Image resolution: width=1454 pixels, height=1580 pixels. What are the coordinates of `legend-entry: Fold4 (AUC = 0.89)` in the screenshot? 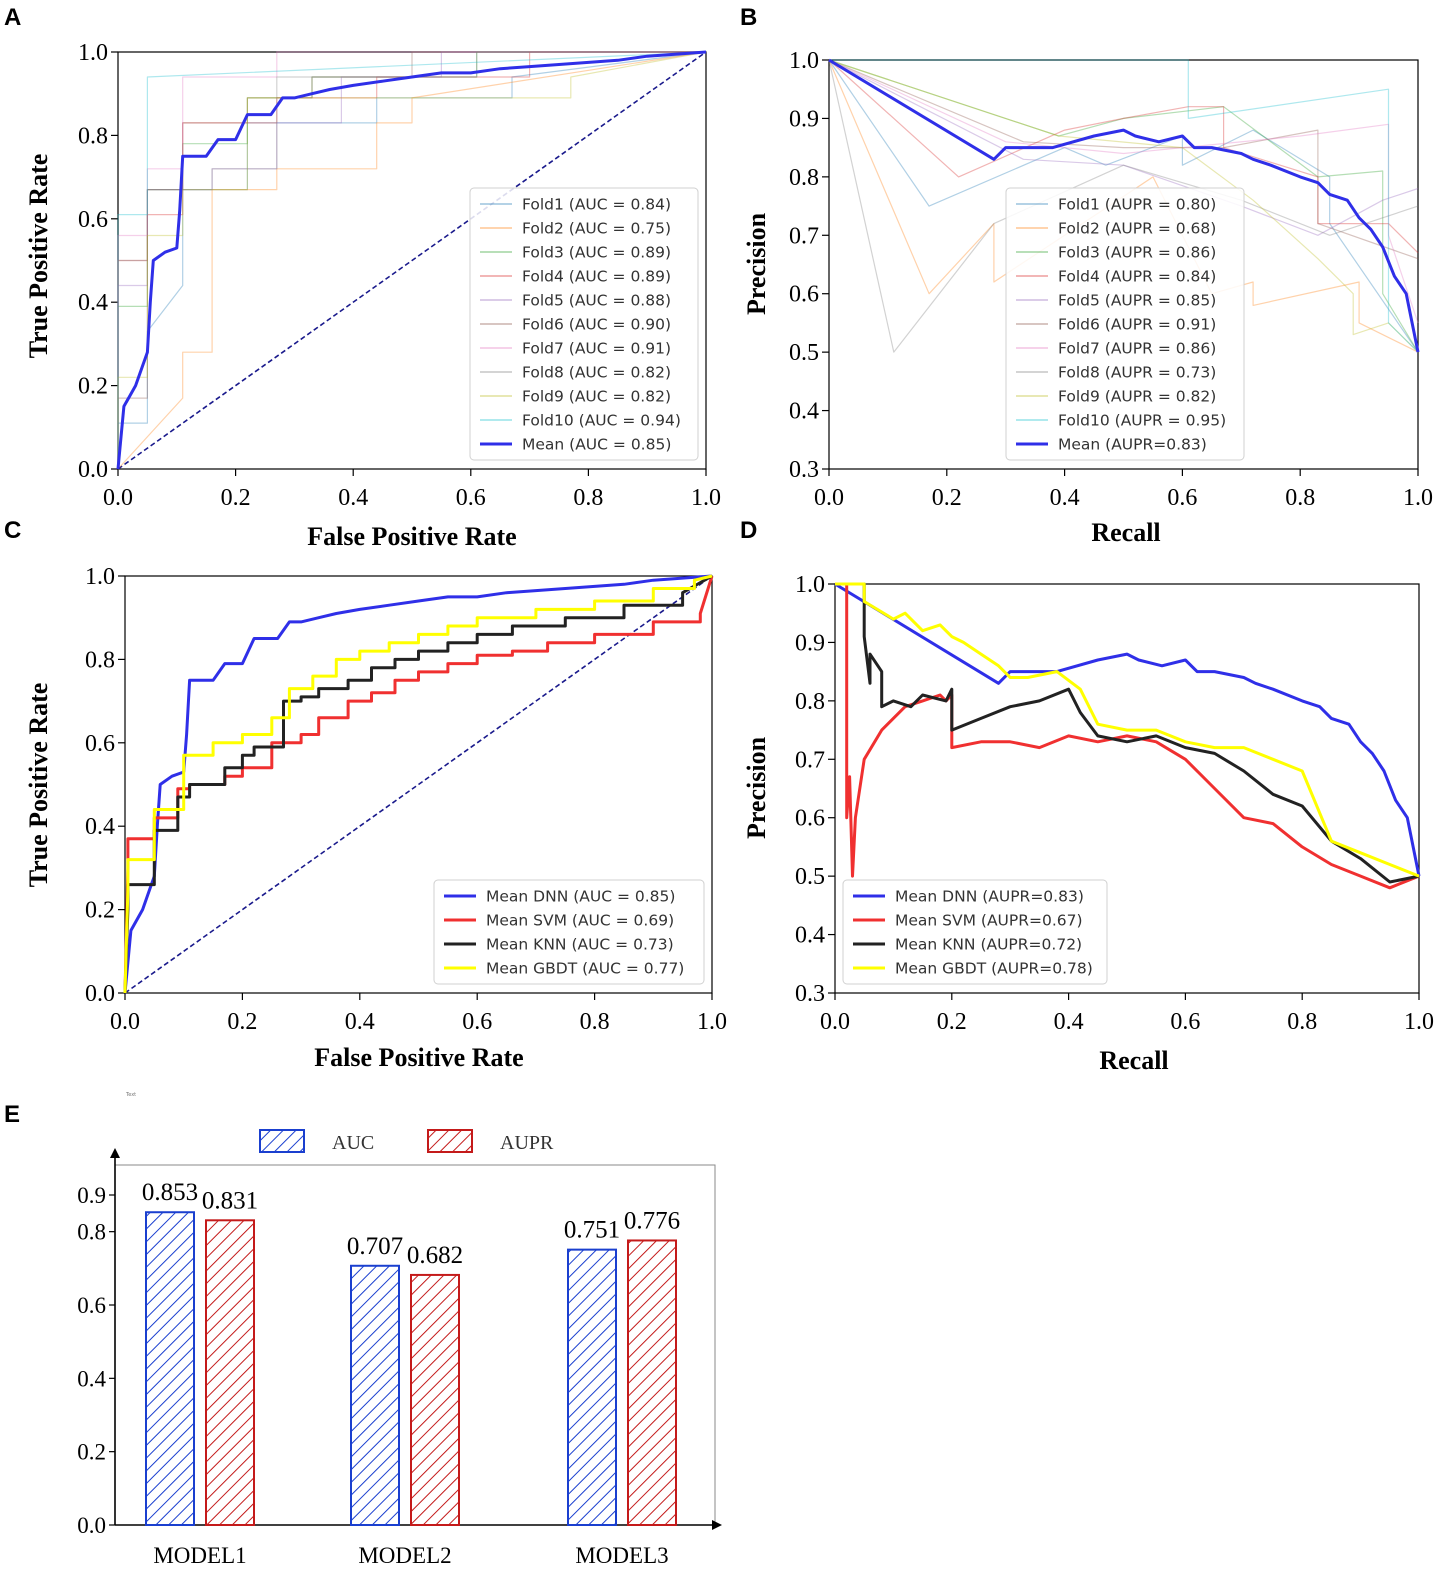 It's located at (596, 277).